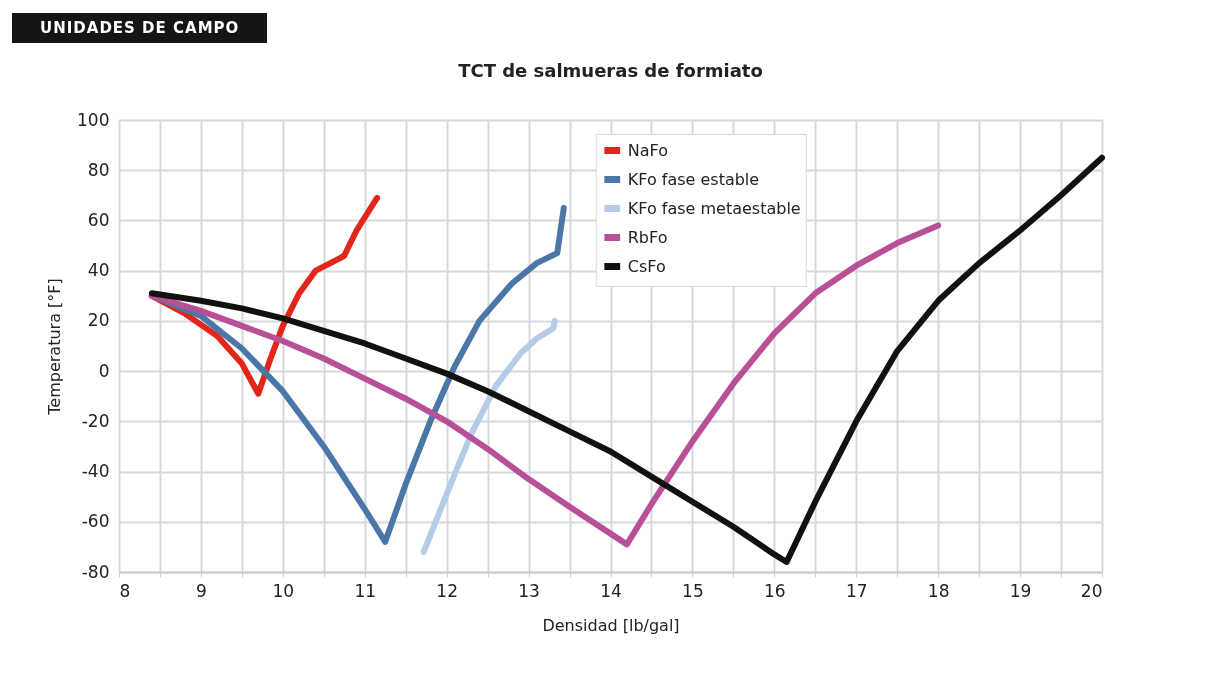 This screenshot has height=683, width=1213. I want to click on y-tick-label: 20, so click(98, 320).